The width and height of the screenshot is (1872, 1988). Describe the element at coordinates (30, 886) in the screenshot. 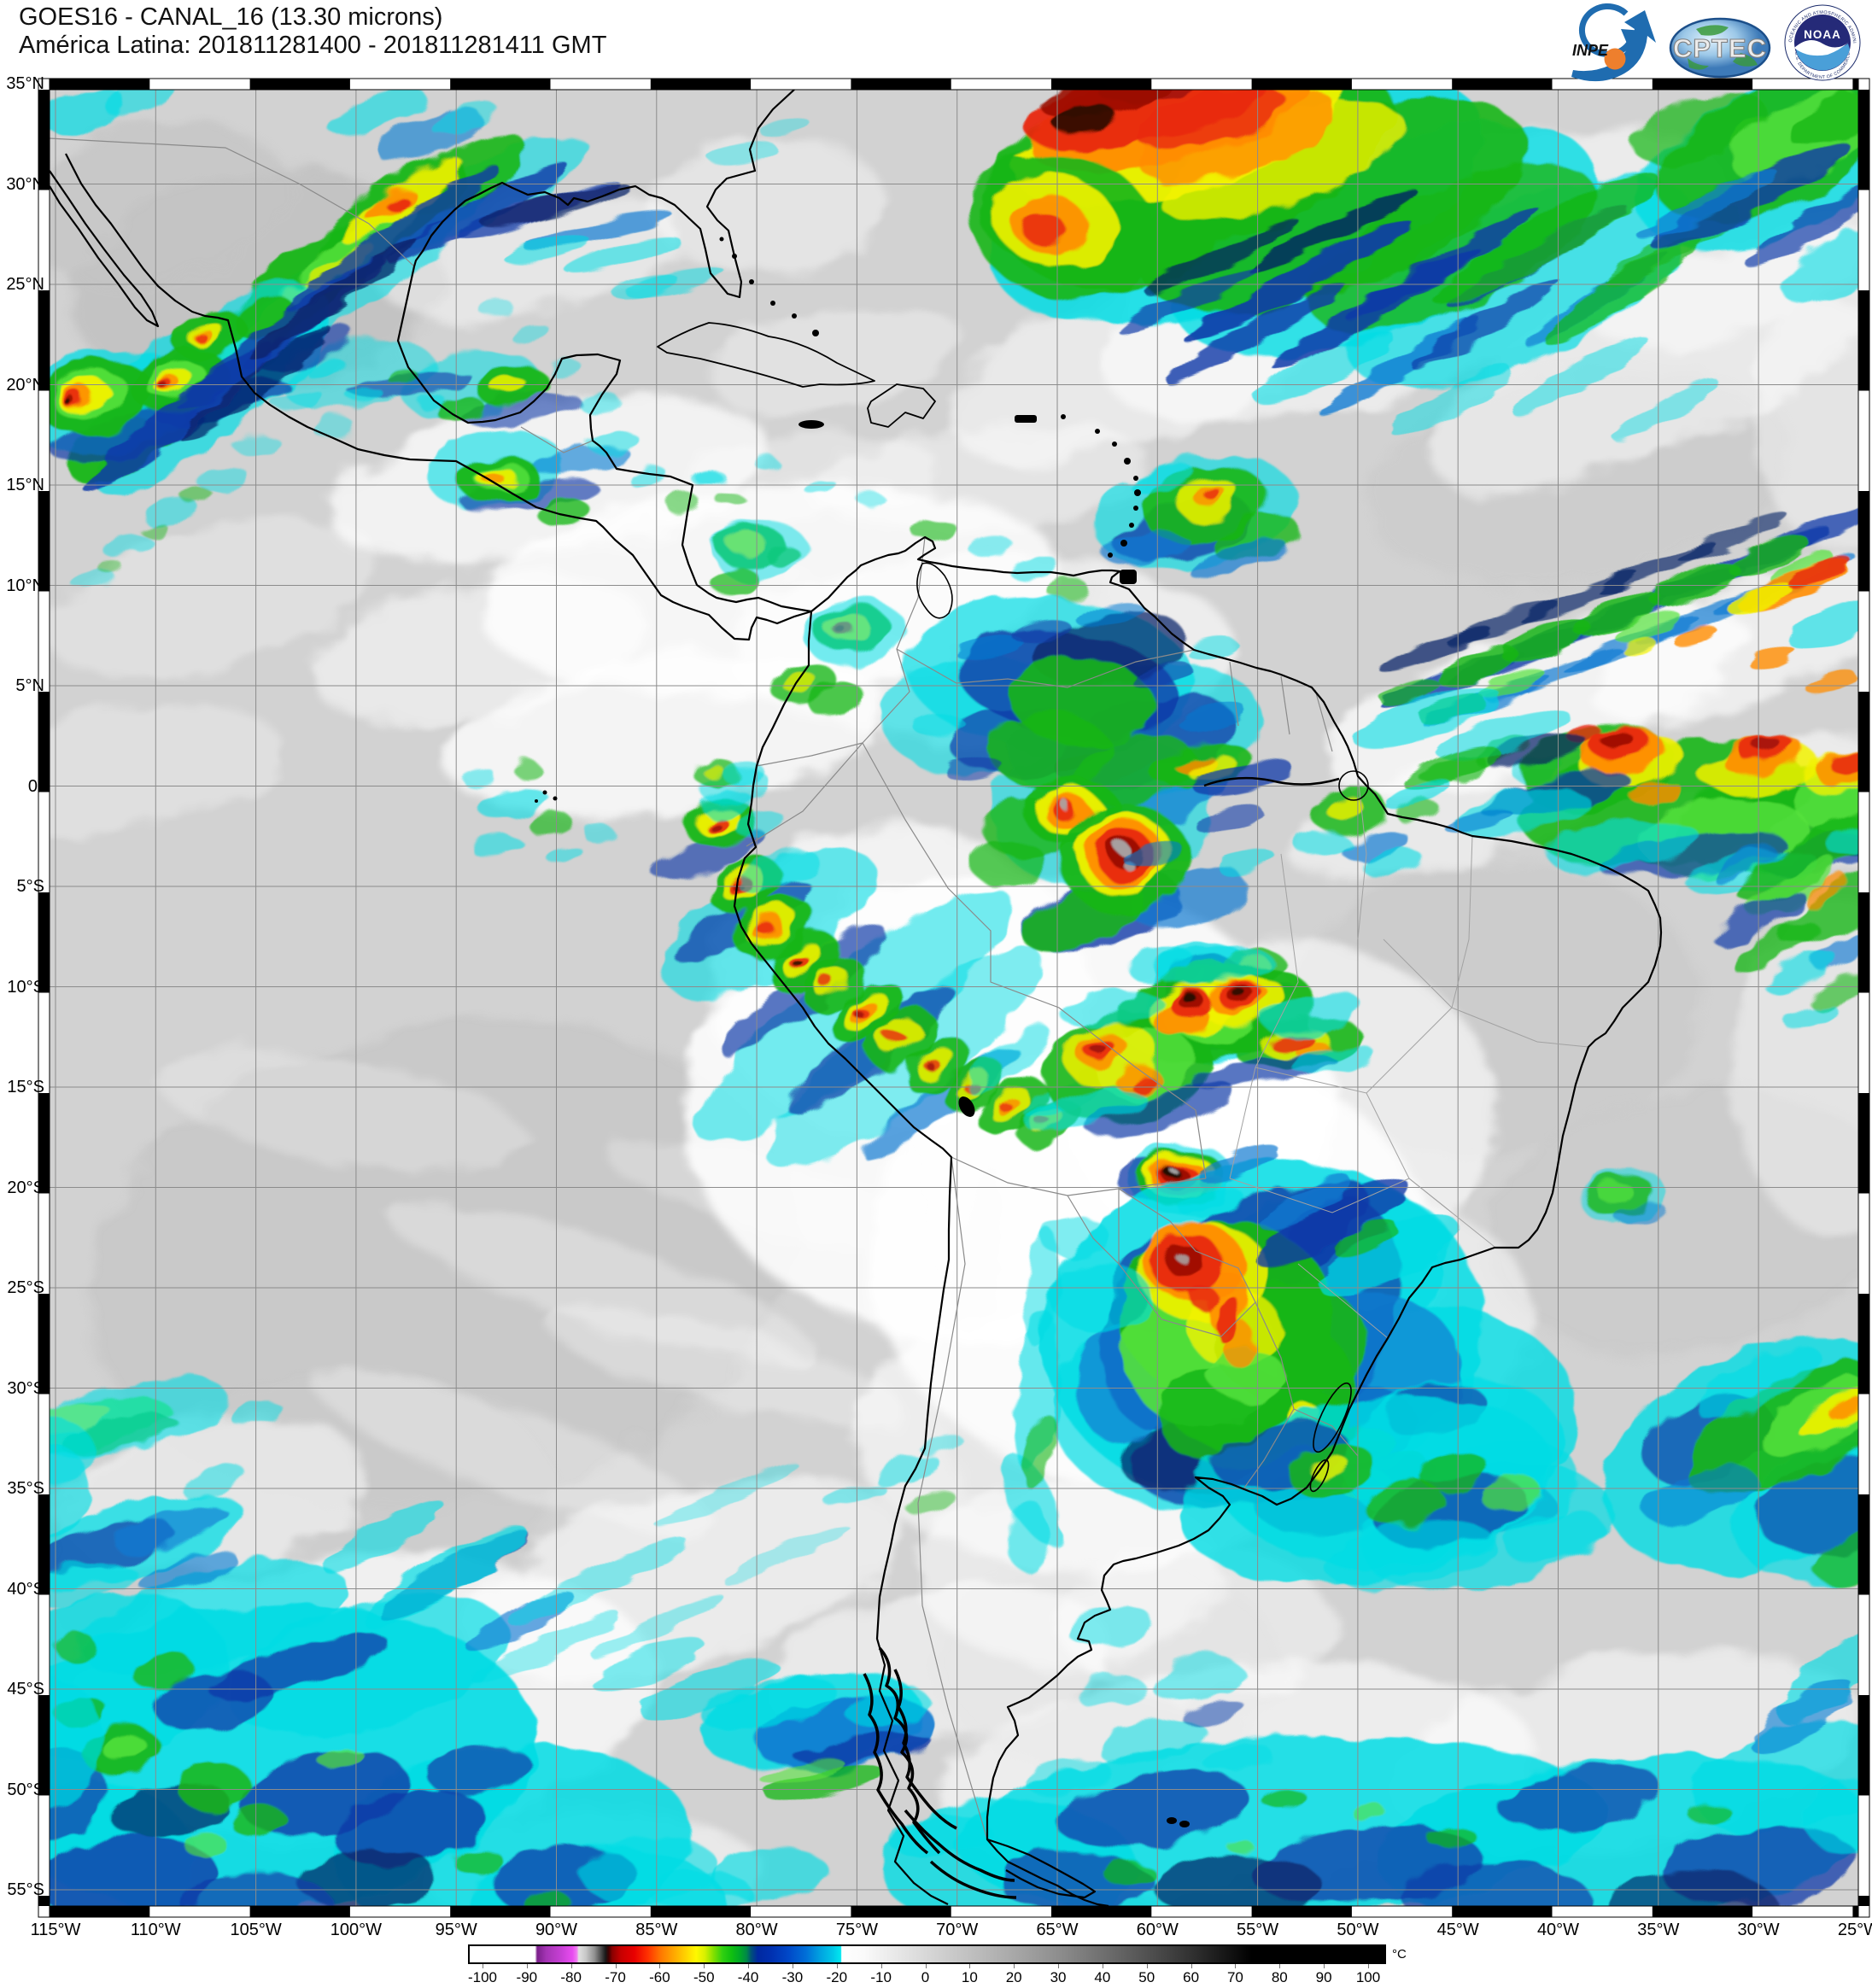

I see `lat-label: 5°S` at that location.